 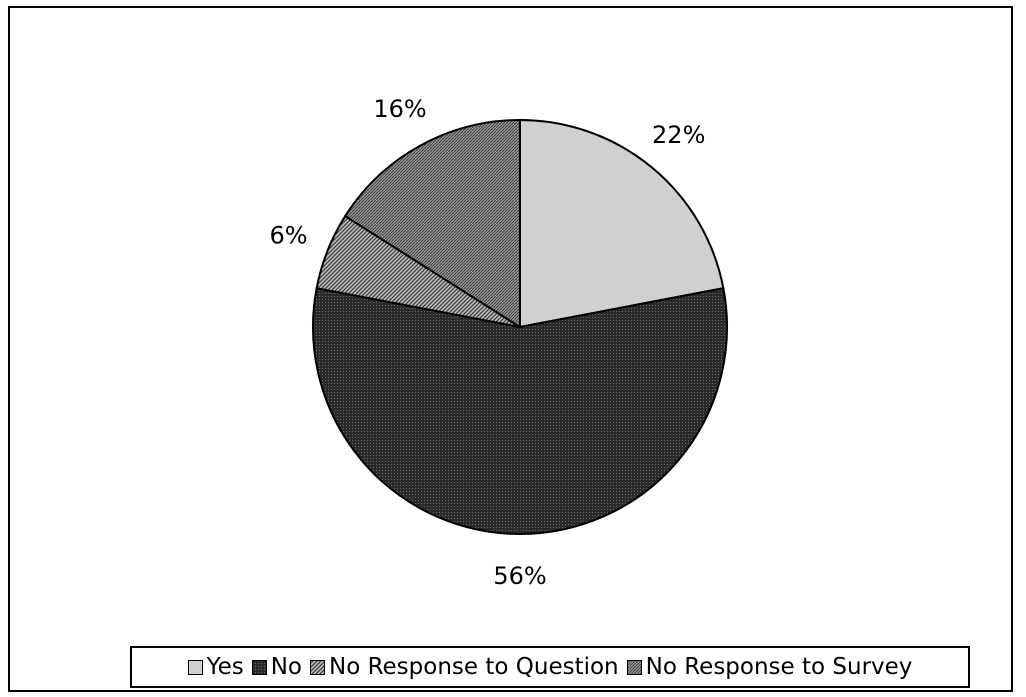 I want to click on legend-label-yes: Yes, so click(x=225, y=667).